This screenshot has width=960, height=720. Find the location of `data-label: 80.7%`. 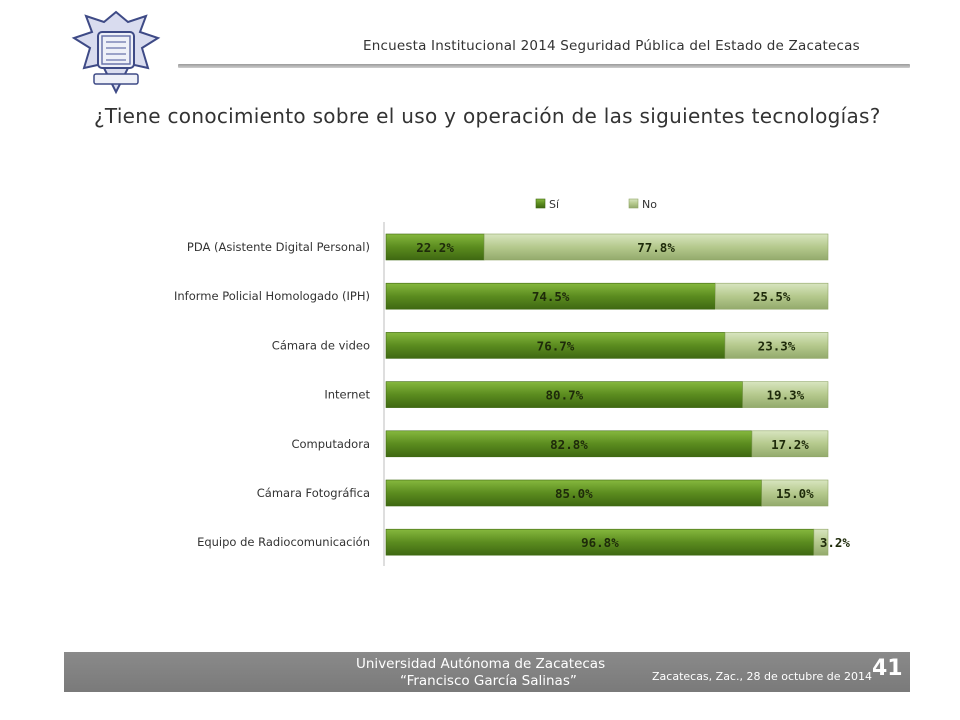

data-label: 80.7% is located at coordinates (565, 395).